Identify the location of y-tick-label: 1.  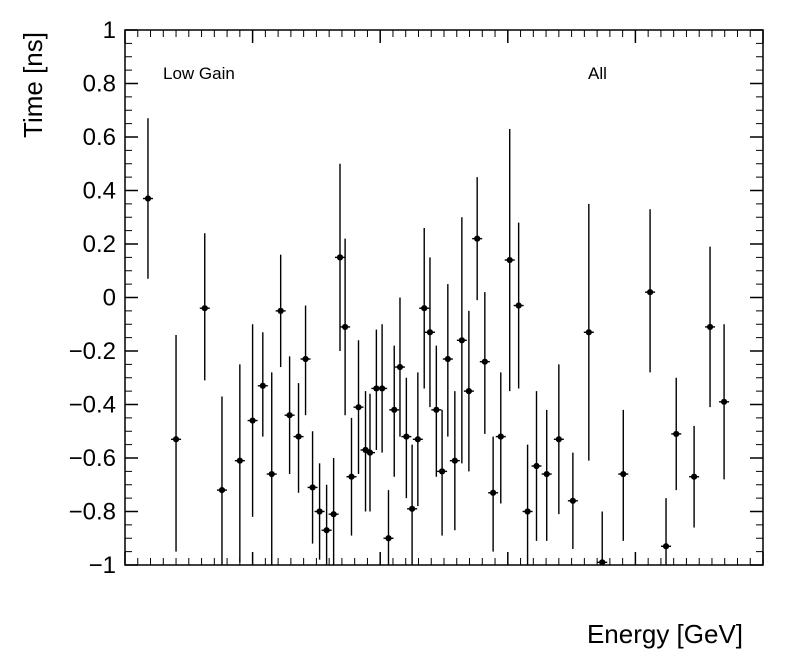
(109, 30).